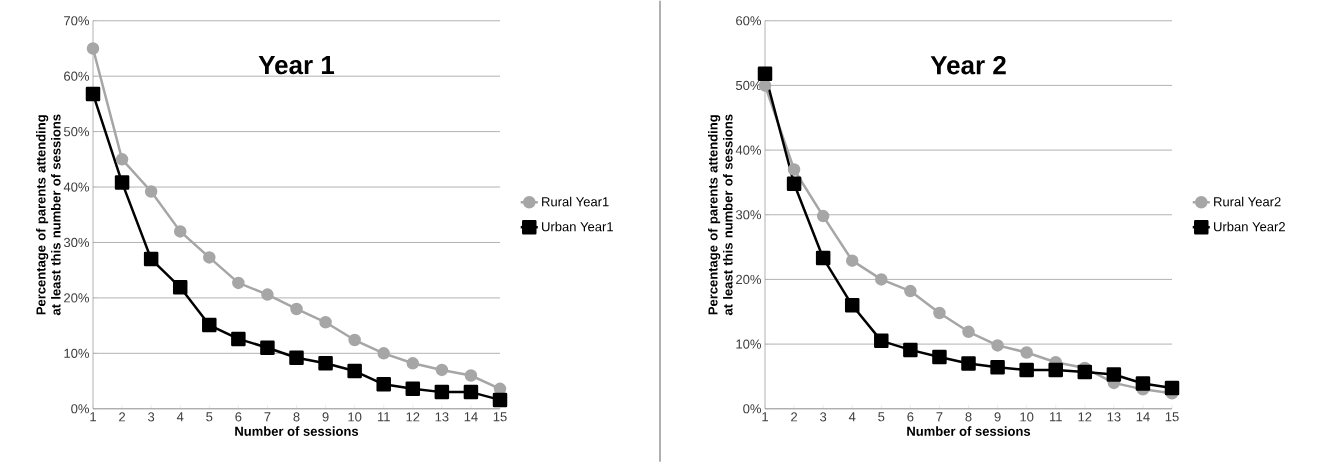 This screenshot has width=1320, height=472. Describe the element at coordinates (968, 65) in the screenshot. I see `text: Year 2` at that location.